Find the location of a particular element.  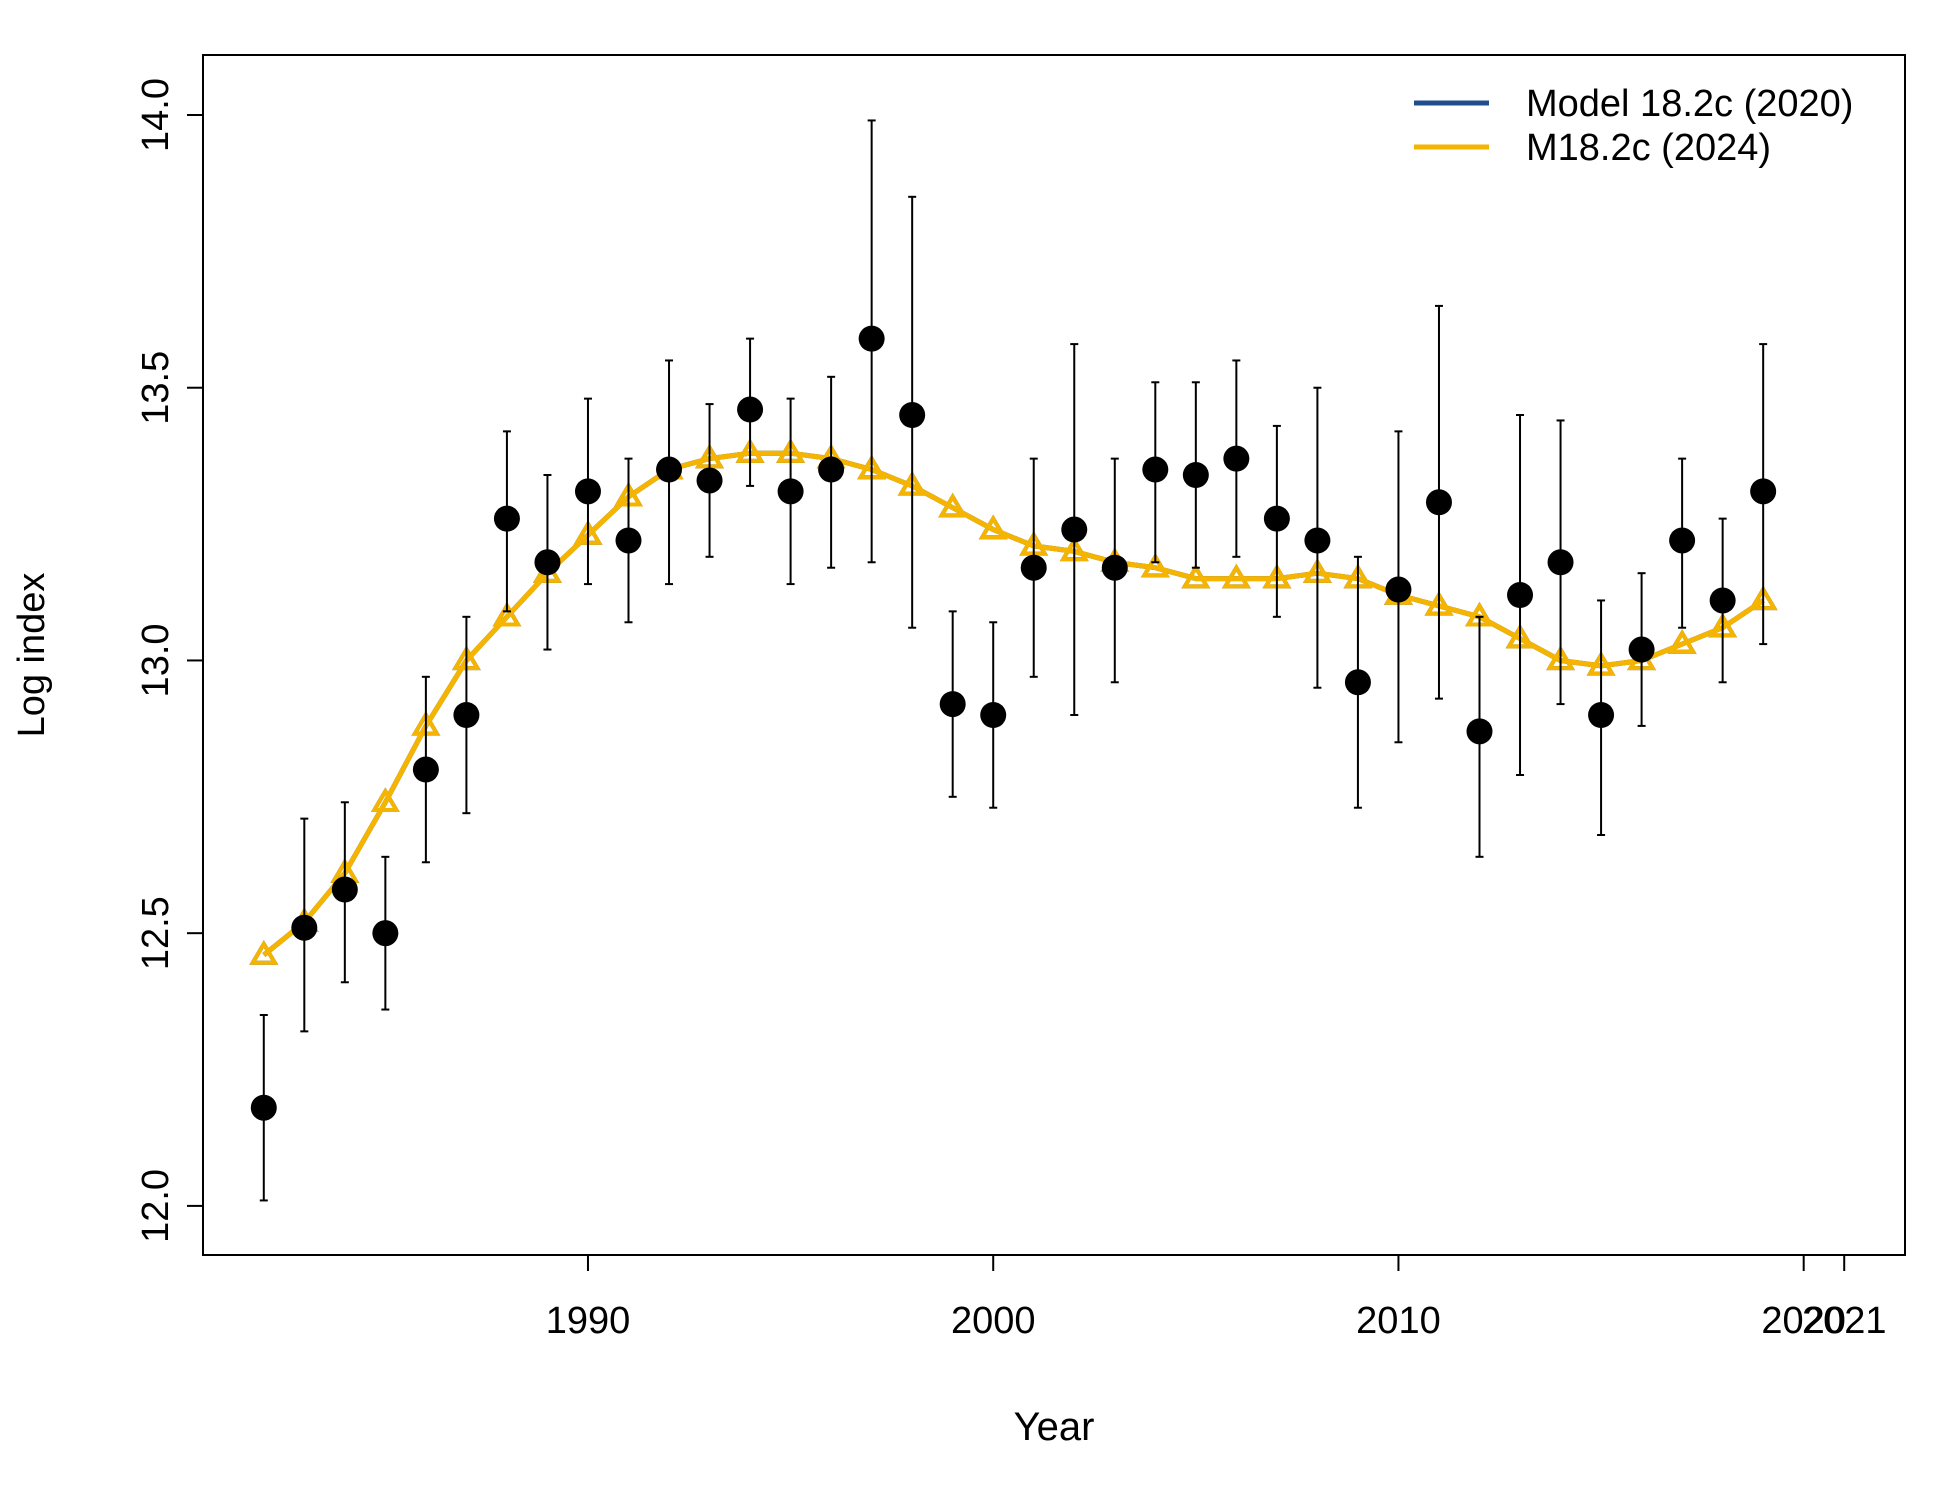

x-tick-label: 1990 is located at coordinates (588, 1321).